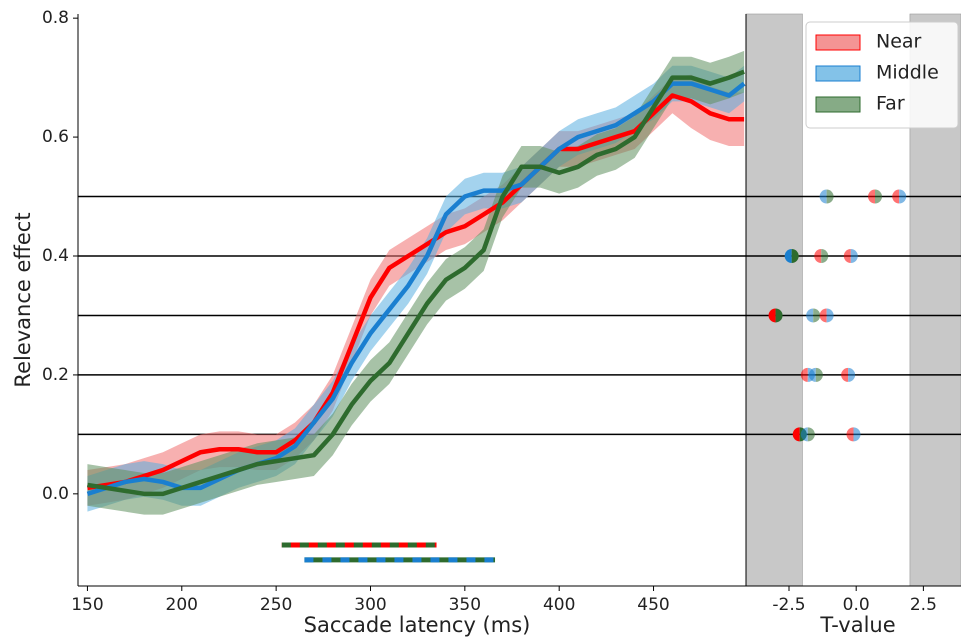 The image size is (961, 639). Describe the element at coordinates (890, 104) in the screenshot. I see `legend-label: Far` at that location.